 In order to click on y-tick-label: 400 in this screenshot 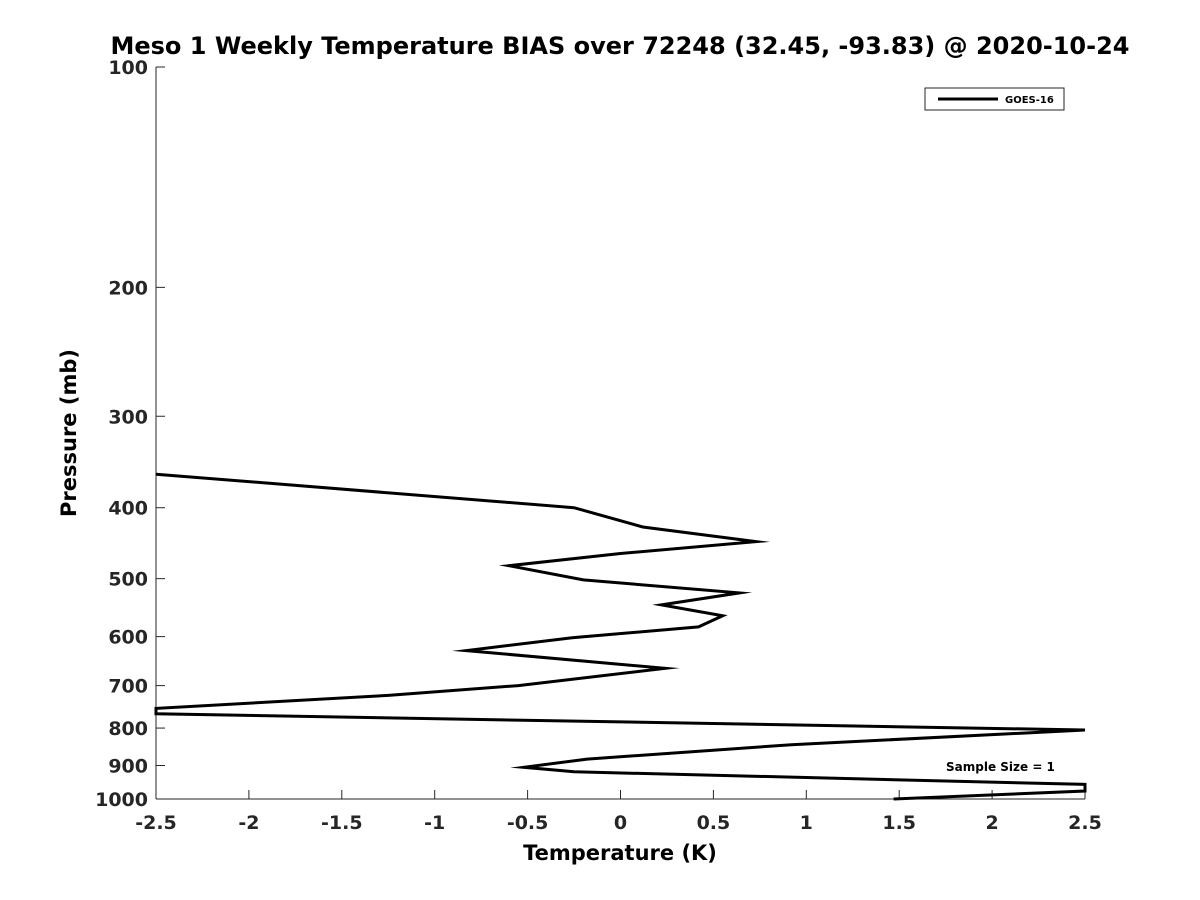, I will do `click(128, 509)`.